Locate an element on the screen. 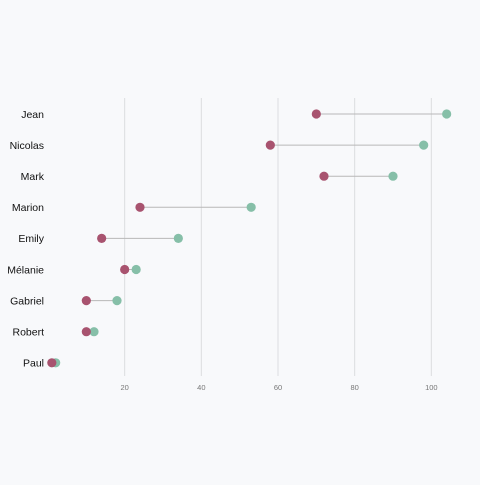  start-point-Marion is located at coordinates (140, 207).